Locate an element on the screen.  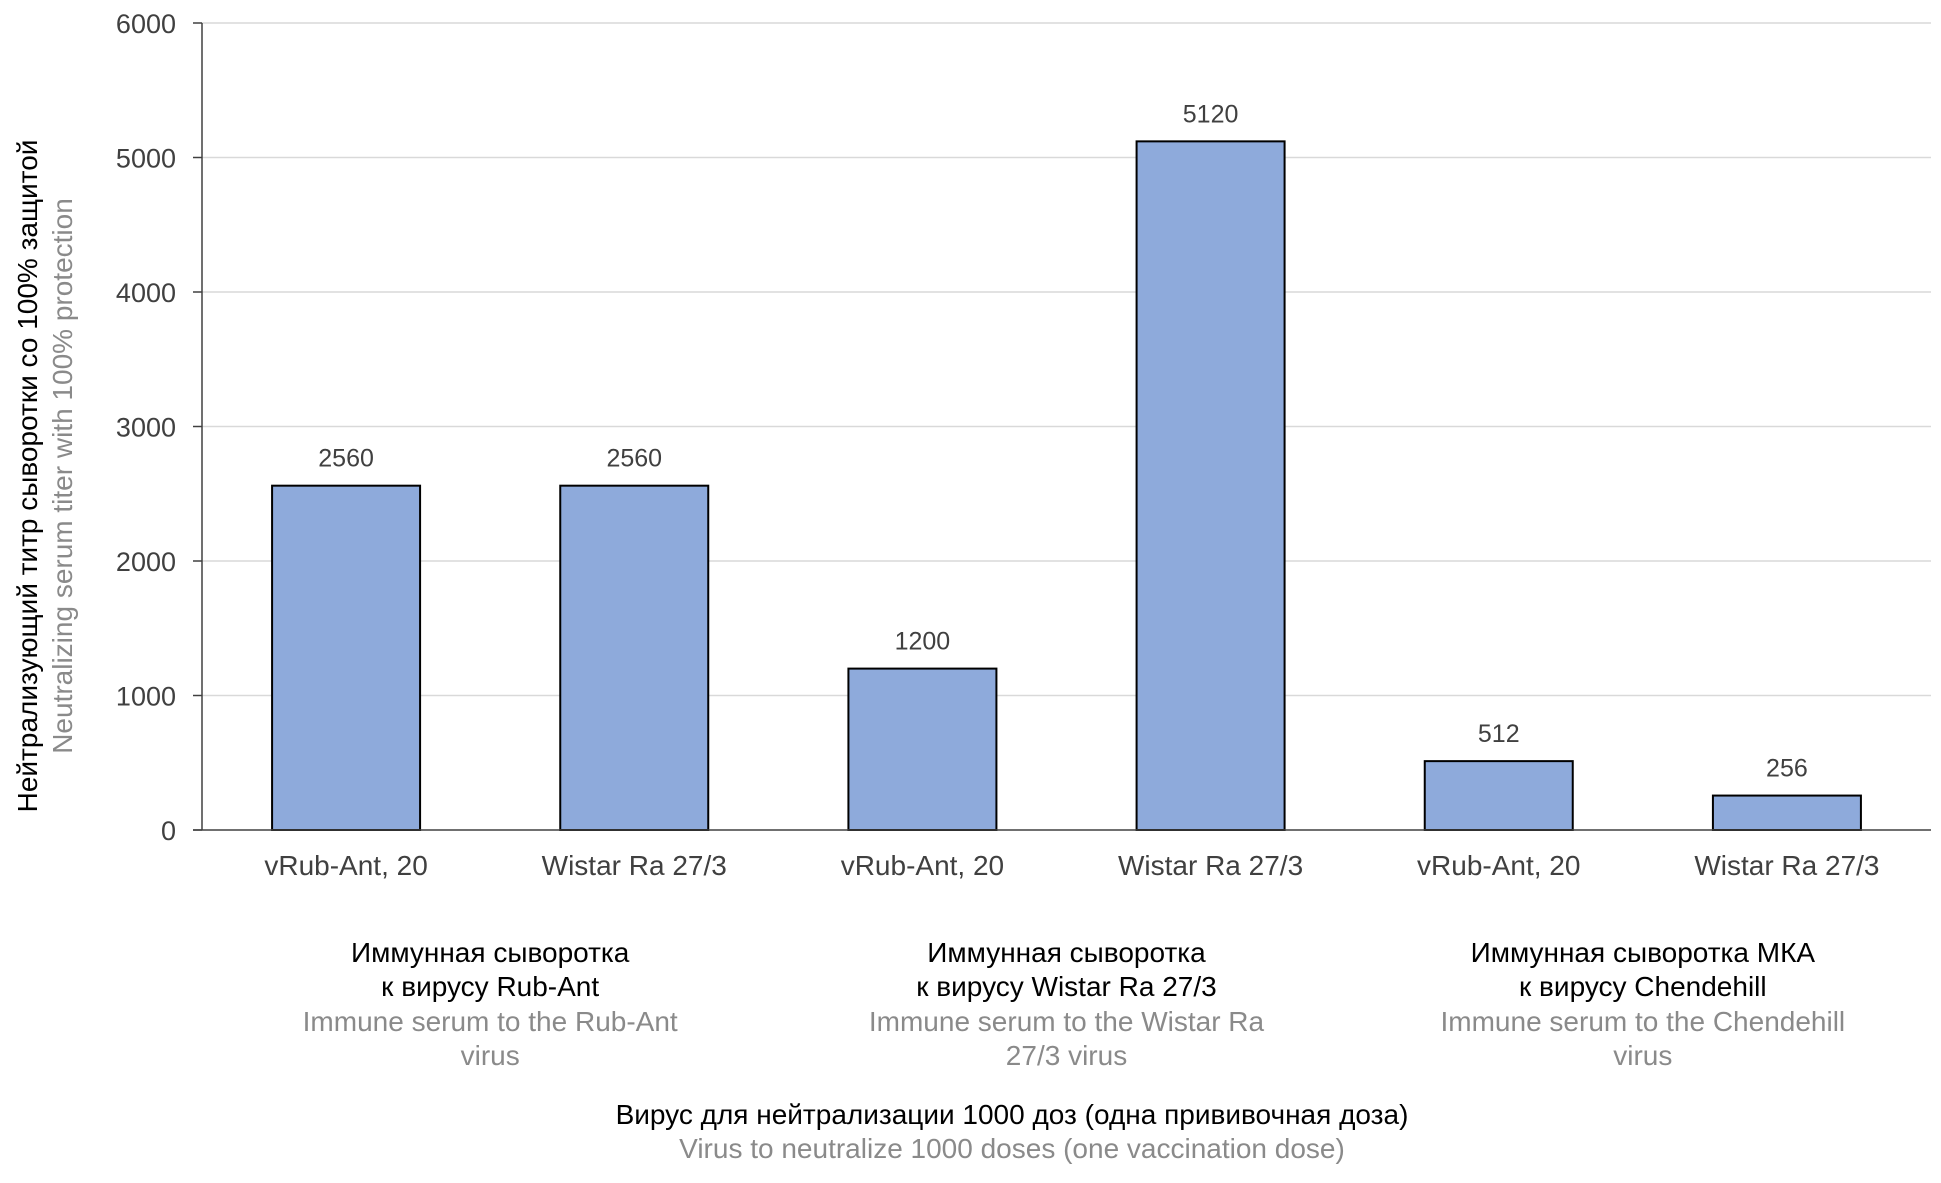
y-tick-label-5000: 5000 is located at coordinates (146, 159).